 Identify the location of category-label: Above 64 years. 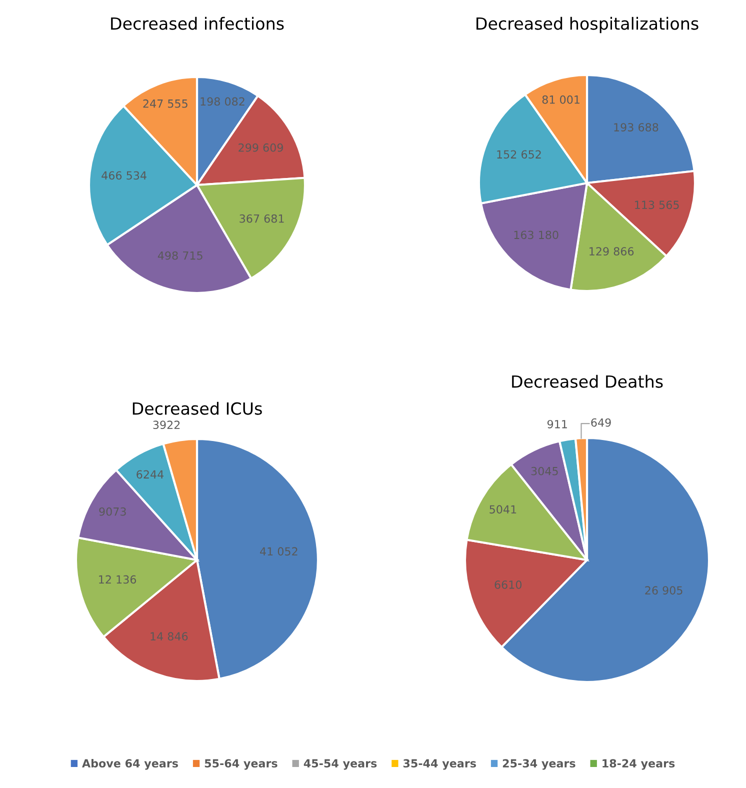
(130, 764).